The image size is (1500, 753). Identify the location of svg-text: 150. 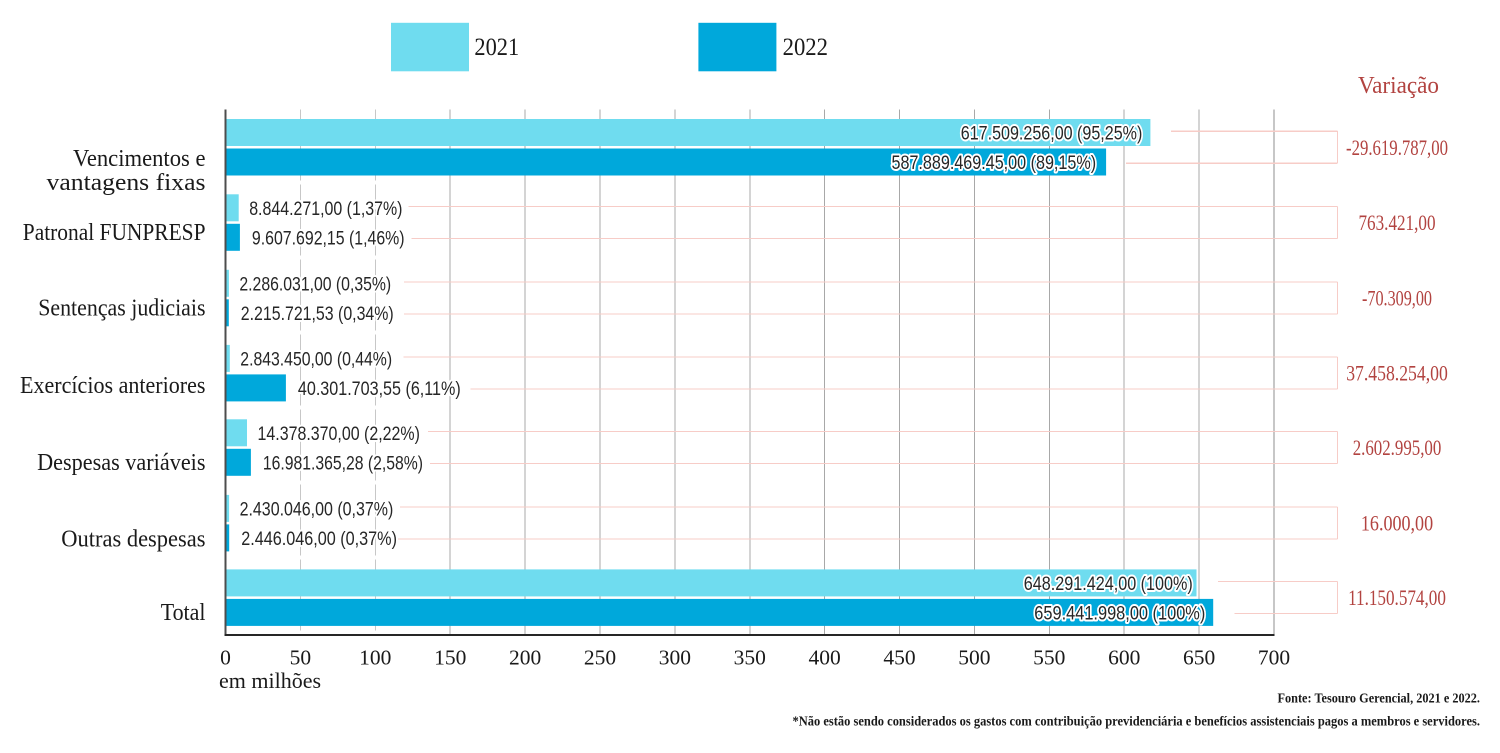
(450, 657).